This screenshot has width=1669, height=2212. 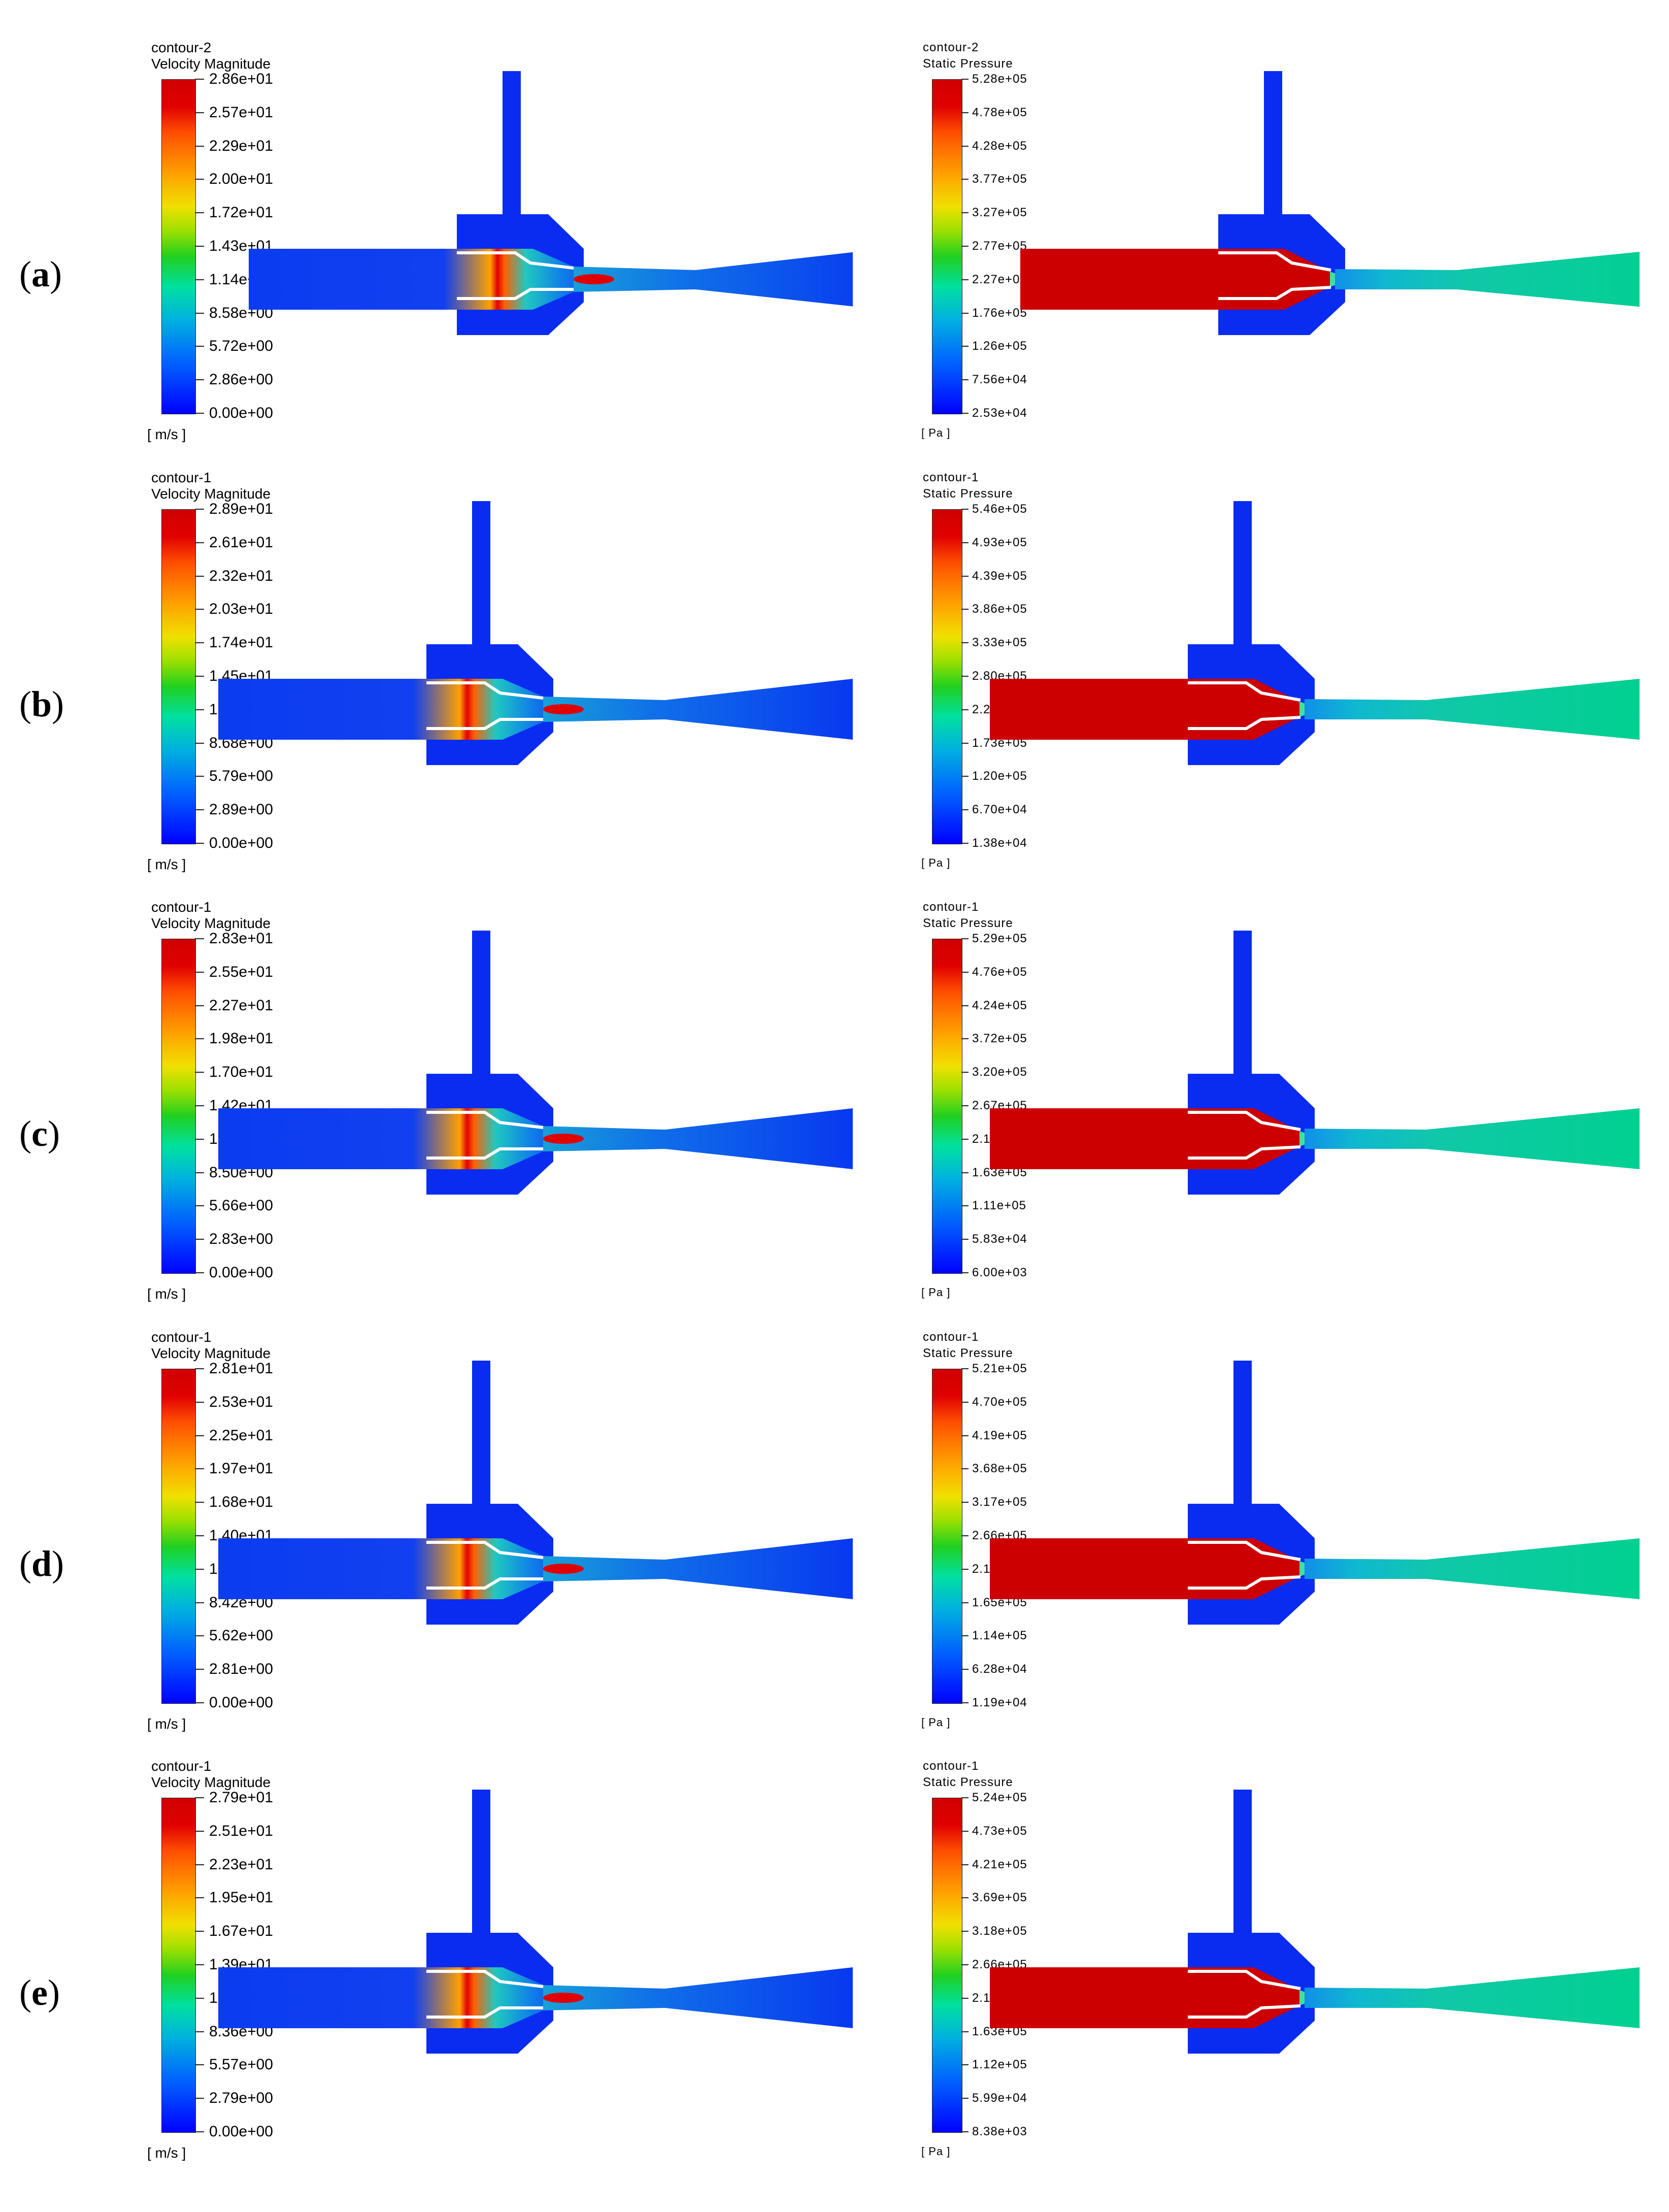 I want to click on colorbar-unit: [ m/s ], so click(x=166, y=1294).